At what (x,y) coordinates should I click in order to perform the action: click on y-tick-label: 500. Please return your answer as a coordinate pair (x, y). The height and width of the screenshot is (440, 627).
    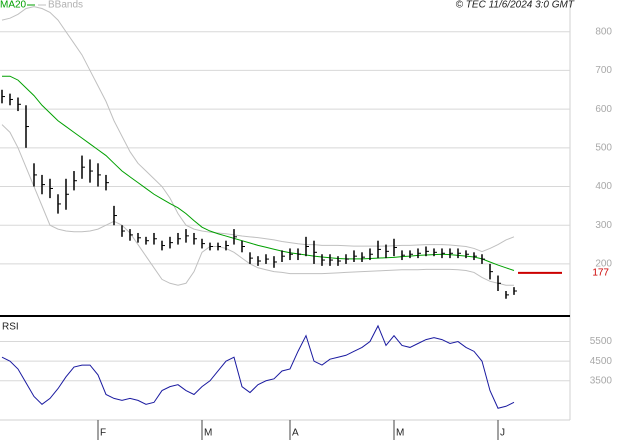
    Looking at the image, I should click on (603, 147).